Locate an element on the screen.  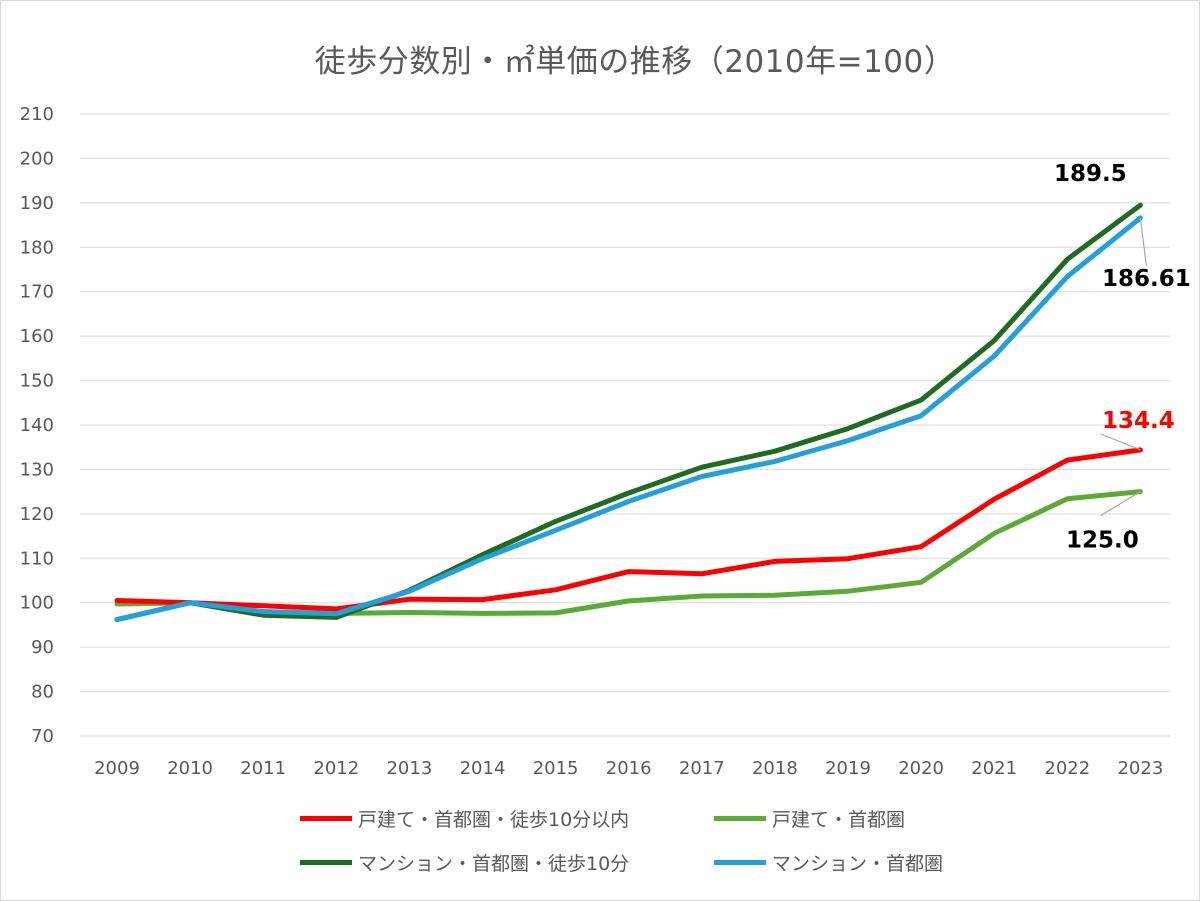
y-tick-label: 200 is located at coordinates (37, 158).